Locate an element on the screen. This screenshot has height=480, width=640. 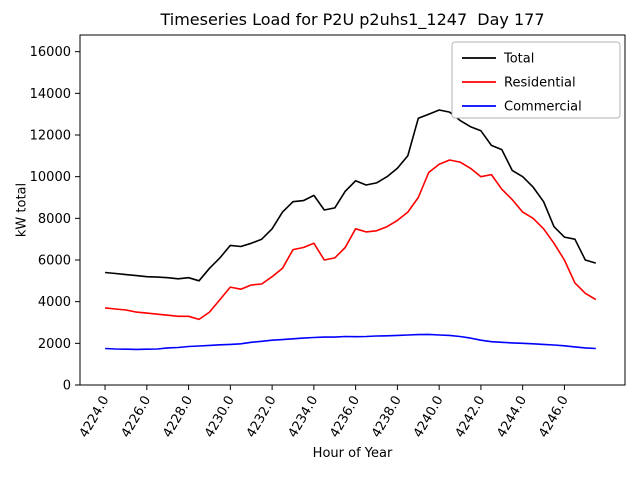
y-tick-label: 4000 is located at coordinates (54, 302).